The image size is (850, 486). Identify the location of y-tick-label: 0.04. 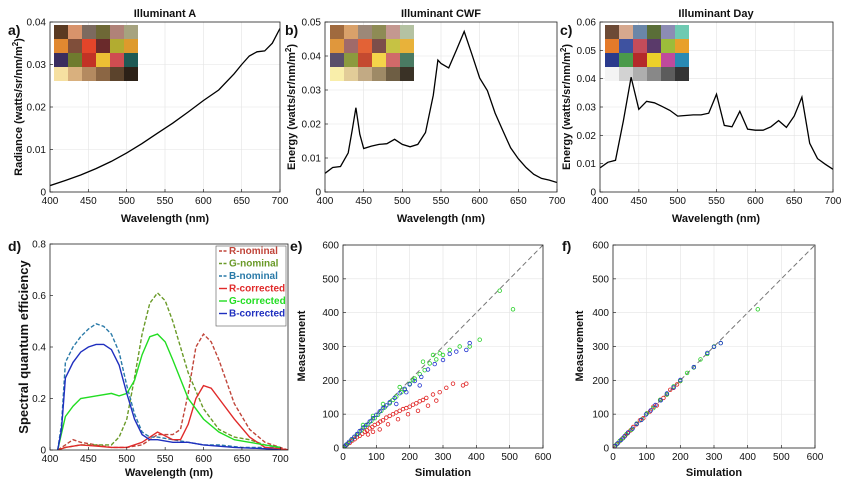
(312, 57).